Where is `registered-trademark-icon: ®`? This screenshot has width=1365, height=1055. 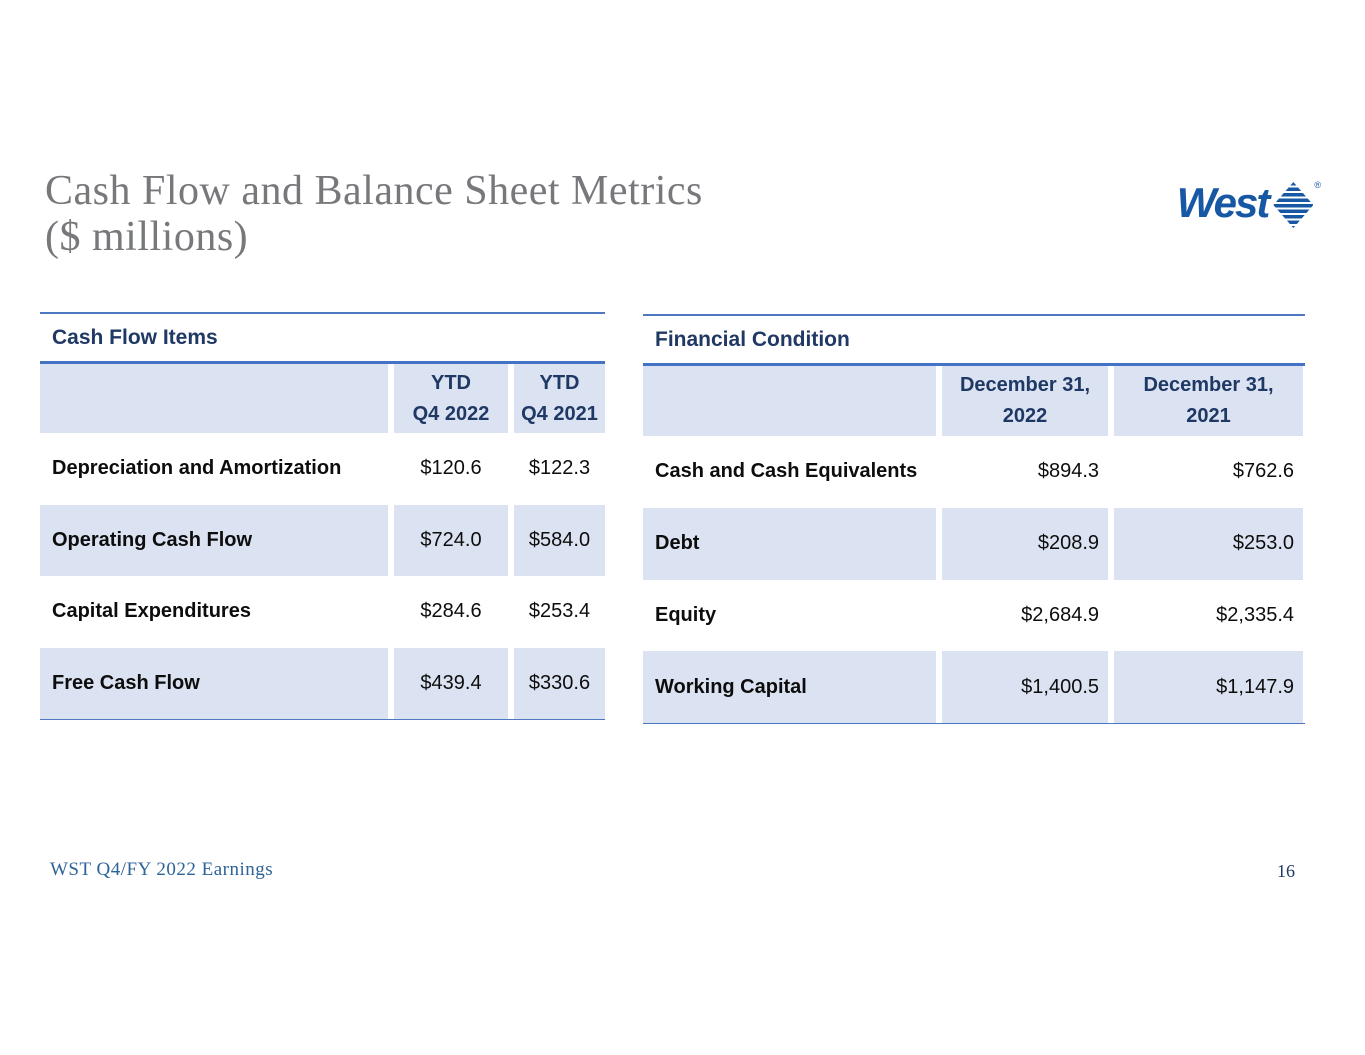 registered-trademark-icon: ® is located at coordinates (1317, 185).